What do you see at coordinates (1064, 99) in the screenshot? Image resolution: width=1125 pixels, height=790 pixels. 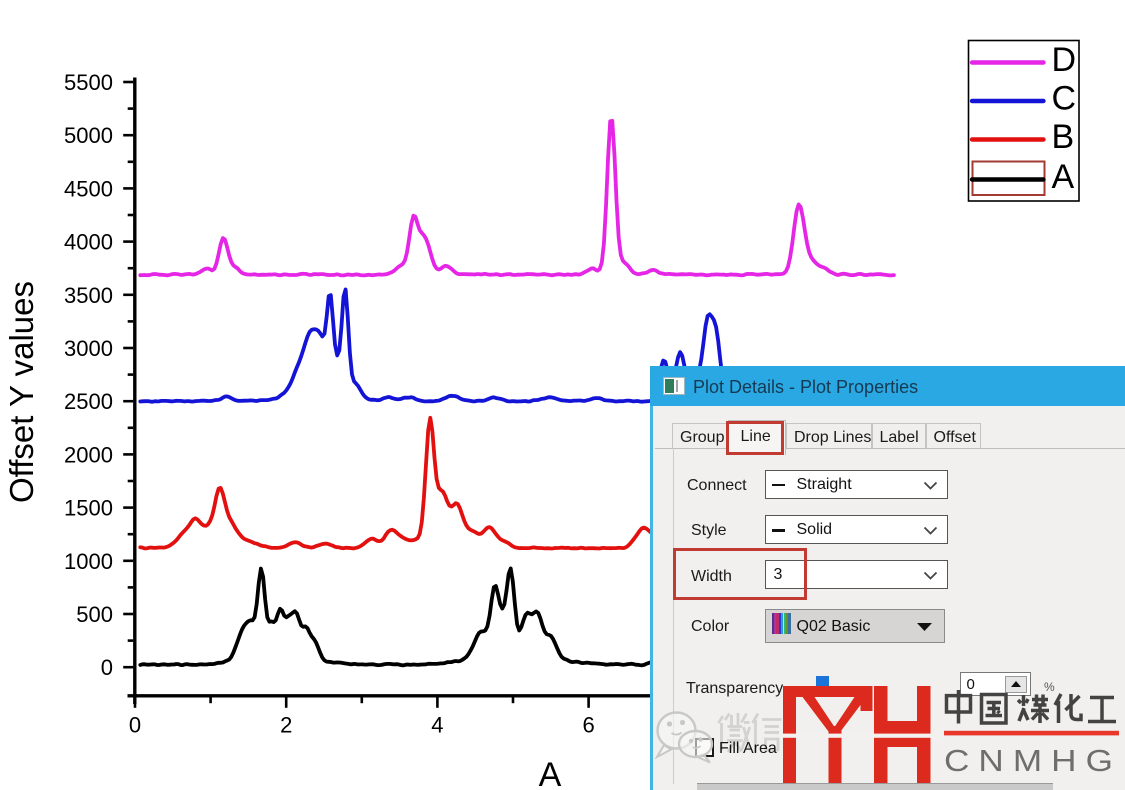 I see `svg-text: C` at bounding box center [1064, 99].